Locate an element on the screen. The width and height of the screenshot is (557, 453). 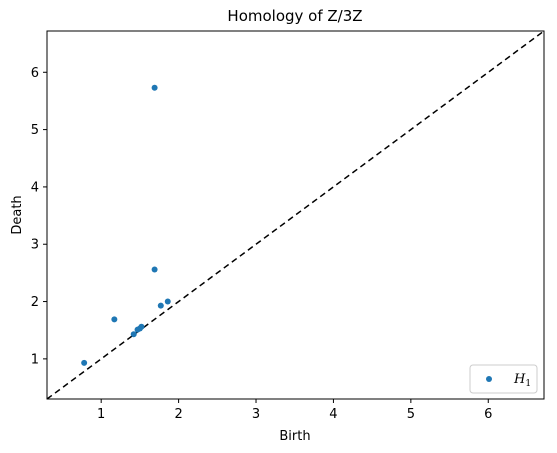
x-axis-label: Birth is located at coordinates (294, 436).